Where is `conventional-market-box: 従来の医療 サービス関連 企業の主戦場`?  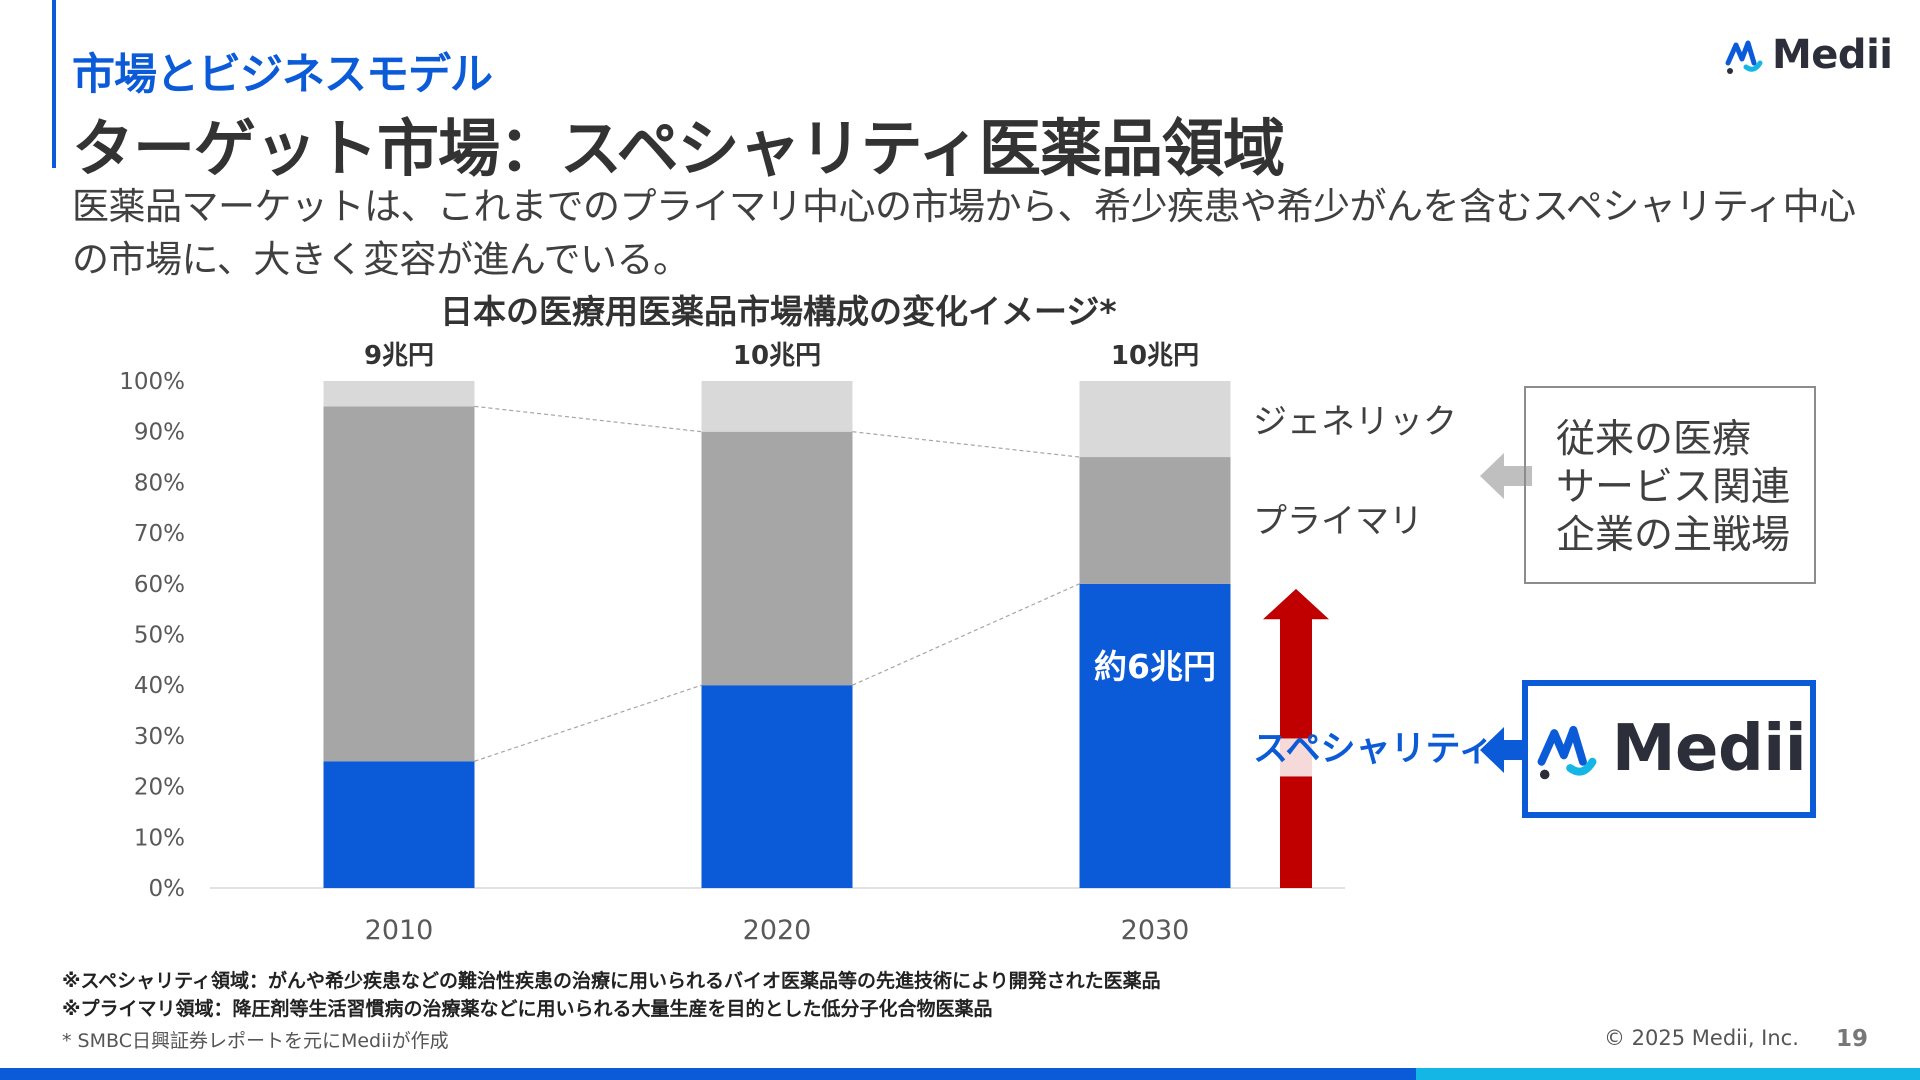 conventional-market-box: 従来の医療 サービス関連 企業の主戦場 is located at coordinates (1670, 485).